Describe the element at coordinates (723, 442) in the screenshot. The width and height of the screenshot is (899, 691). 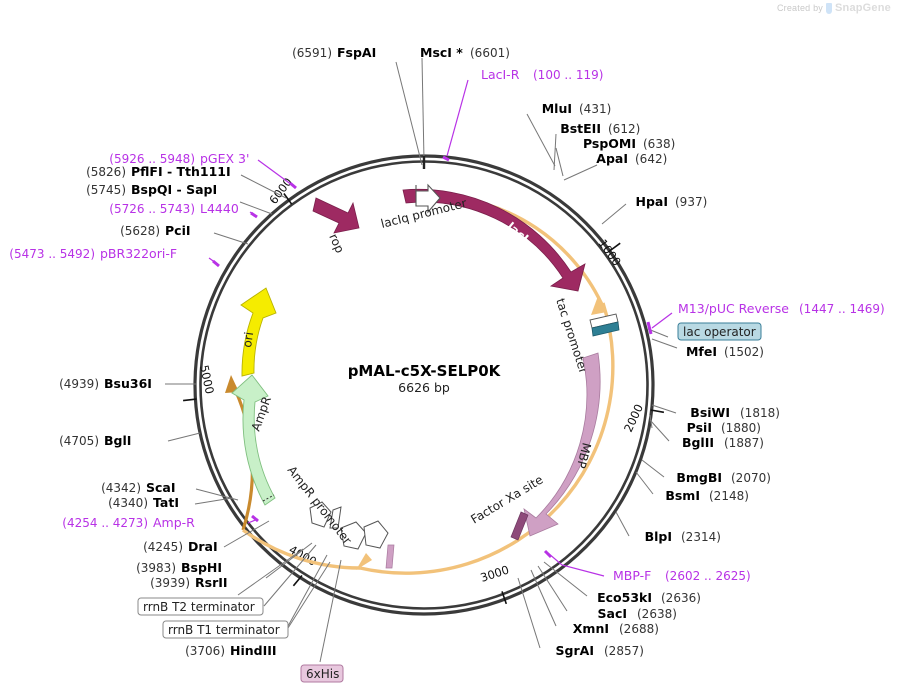
I see `label-BglII: BglII (1887)` at that location.